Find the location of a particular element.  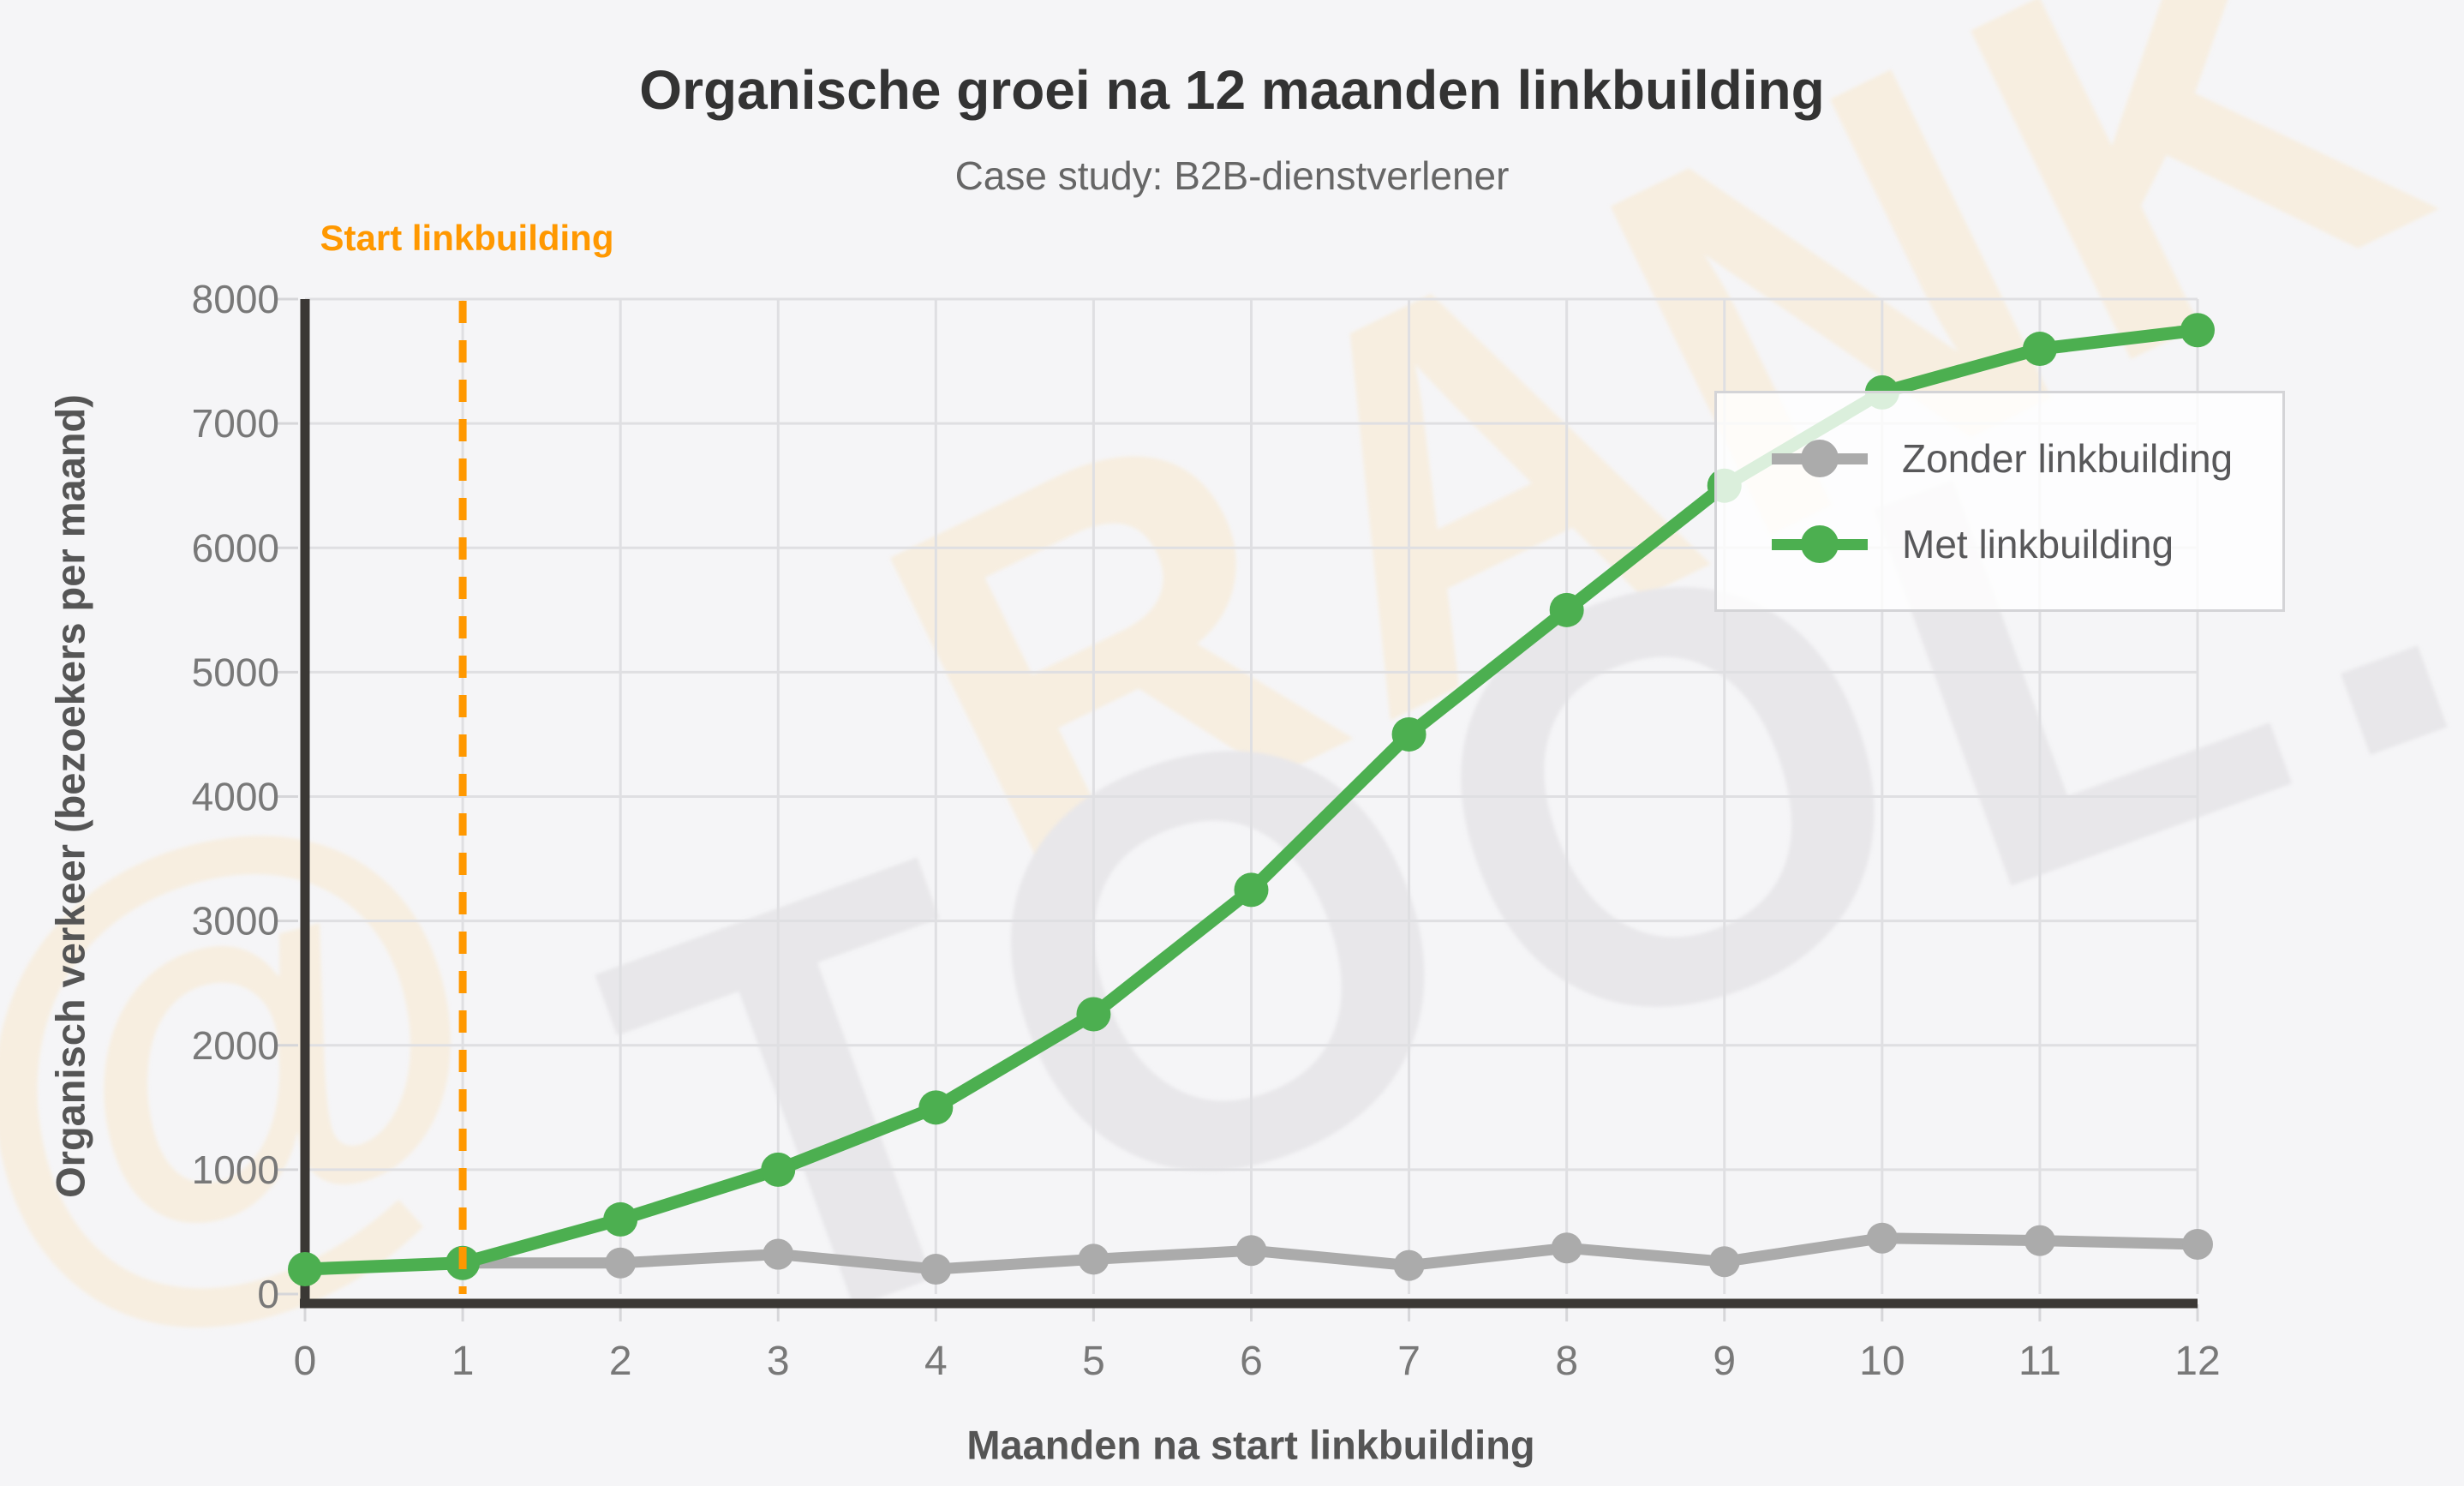

x-axis-title: Maanden na start linkbuilding is located at coordinates (1250, 1445).